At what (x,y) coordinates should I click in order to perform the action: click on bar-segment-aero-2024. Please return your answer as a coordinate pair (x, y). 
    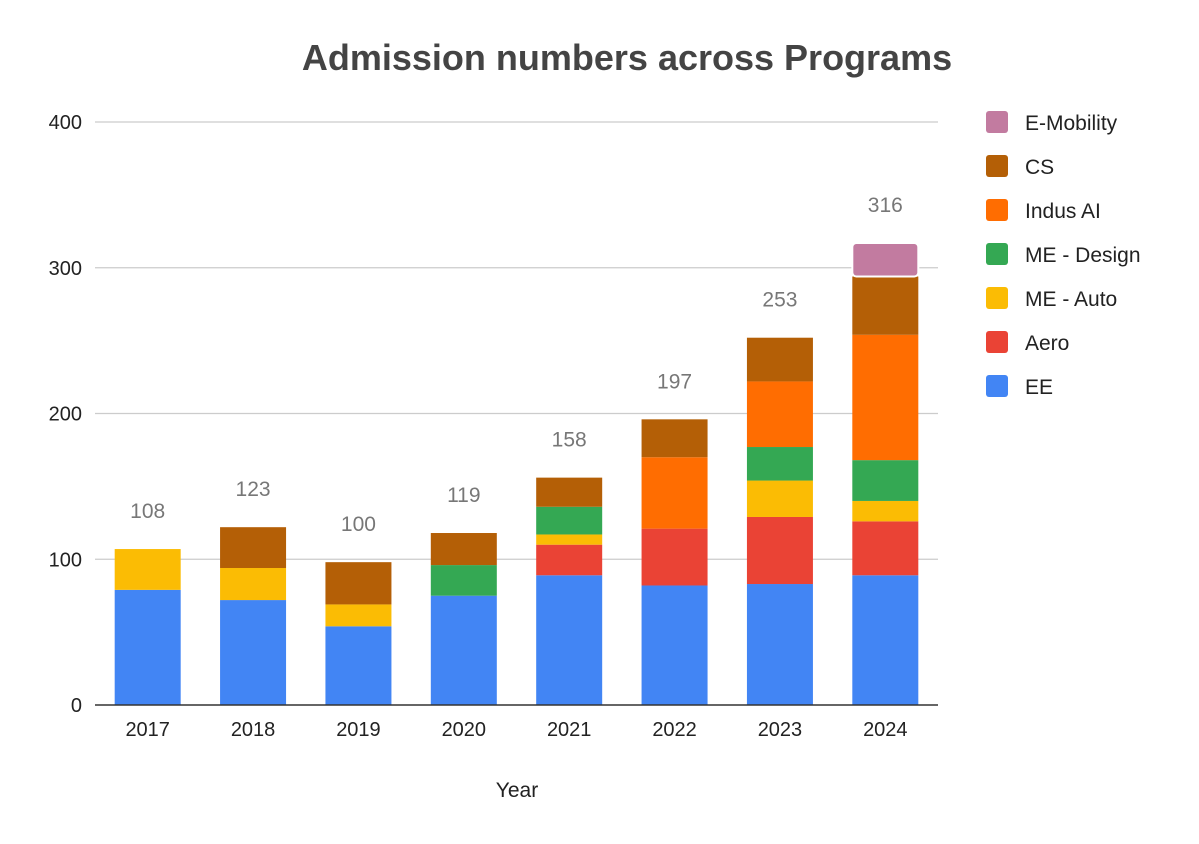
    Looking at the image, I should click on (885, 548).